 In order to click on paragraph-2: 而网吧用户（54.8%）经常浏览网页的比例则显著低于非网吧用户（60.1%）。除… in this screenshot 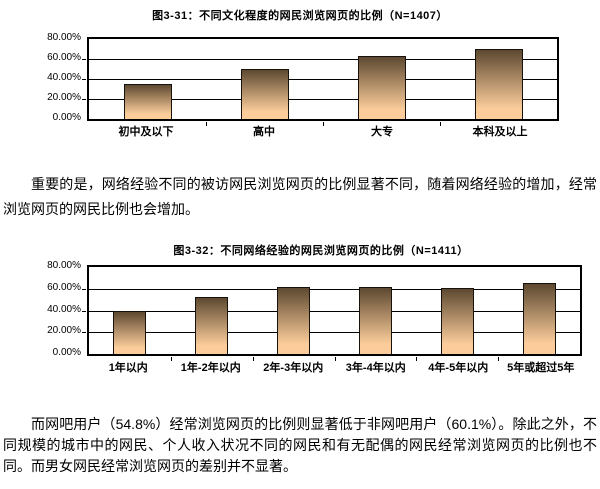, I will do `click(300, 445)`.